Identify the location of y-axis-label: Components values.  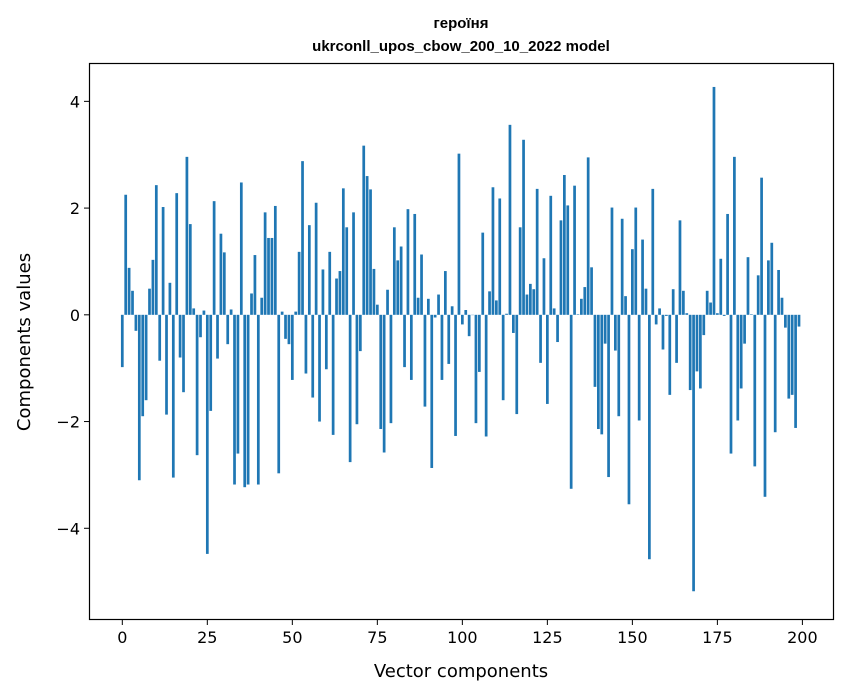
(24, 342).